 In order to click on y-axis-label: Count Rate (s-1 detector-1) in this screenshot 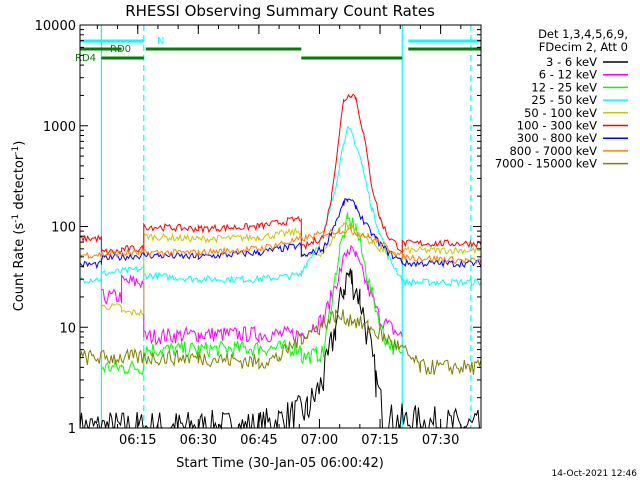, I will do `click(19, 226)`.